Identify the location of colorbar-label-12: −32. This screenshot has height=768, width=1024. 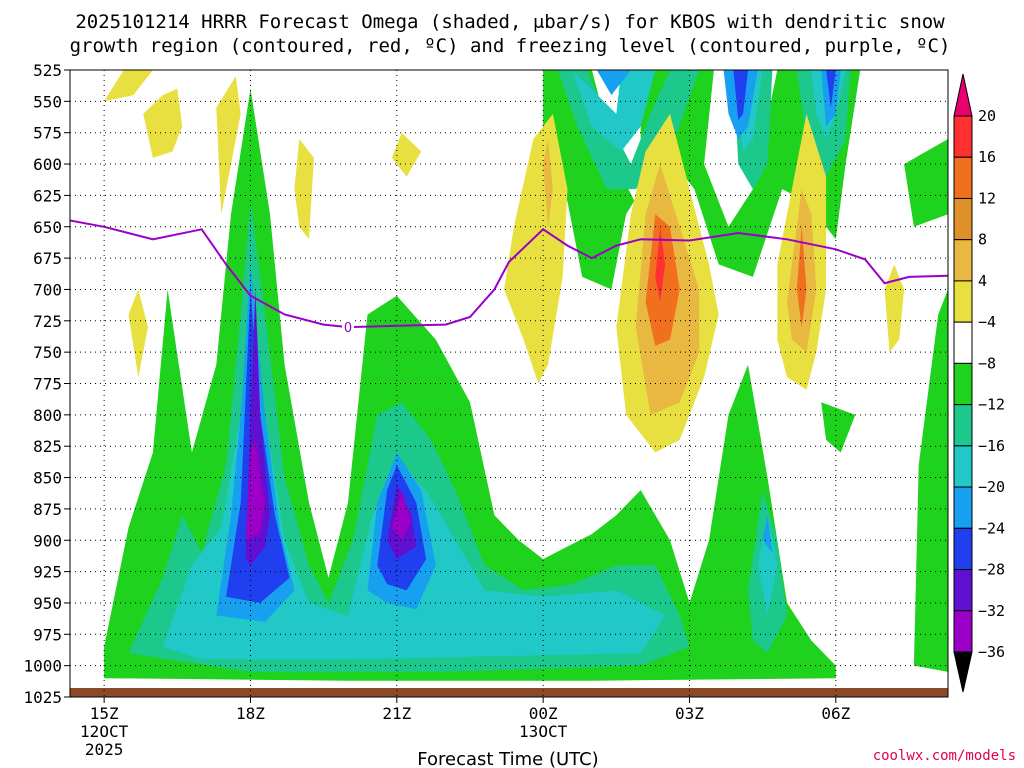
(991, 611).